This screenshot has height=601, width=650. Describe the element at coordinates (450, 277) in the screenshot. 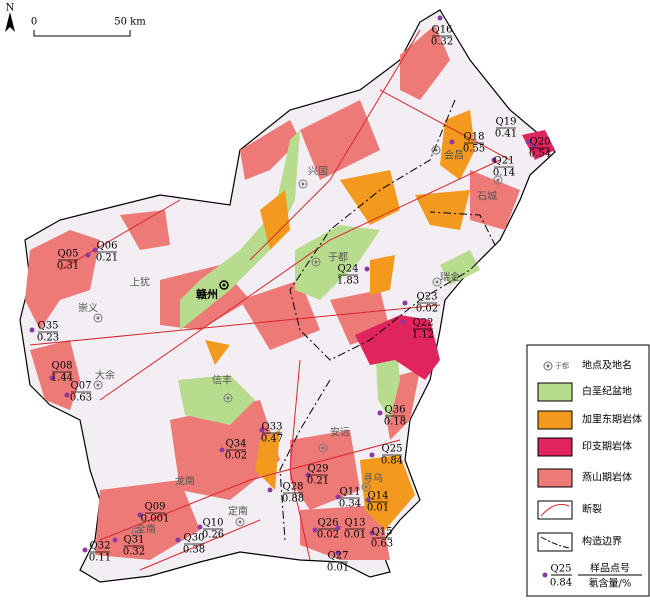

I see `place-name: 瑞金` at that location.